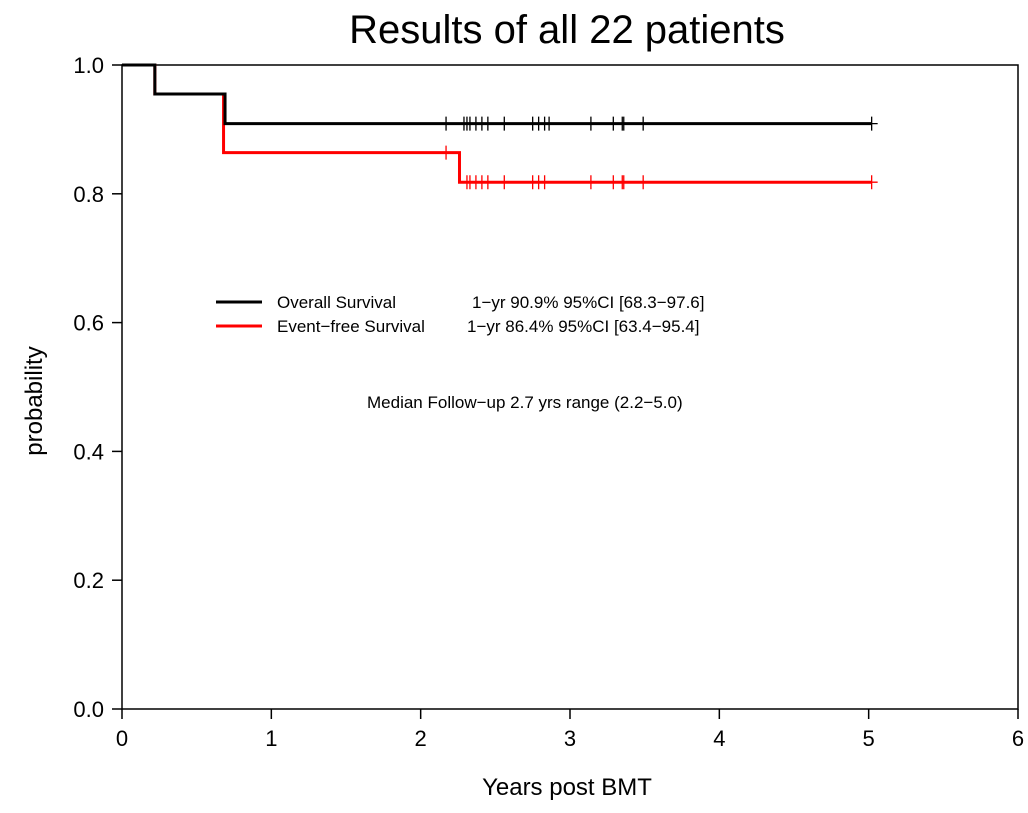 The image size is (1028, 813). What do you see at coordinates (583, 326) in the screenshot?
I see `legend-detail-event-free-survival: 1−yr 86.4% 95%CI [63.4−95.4]` at bounding box center [583, 326].